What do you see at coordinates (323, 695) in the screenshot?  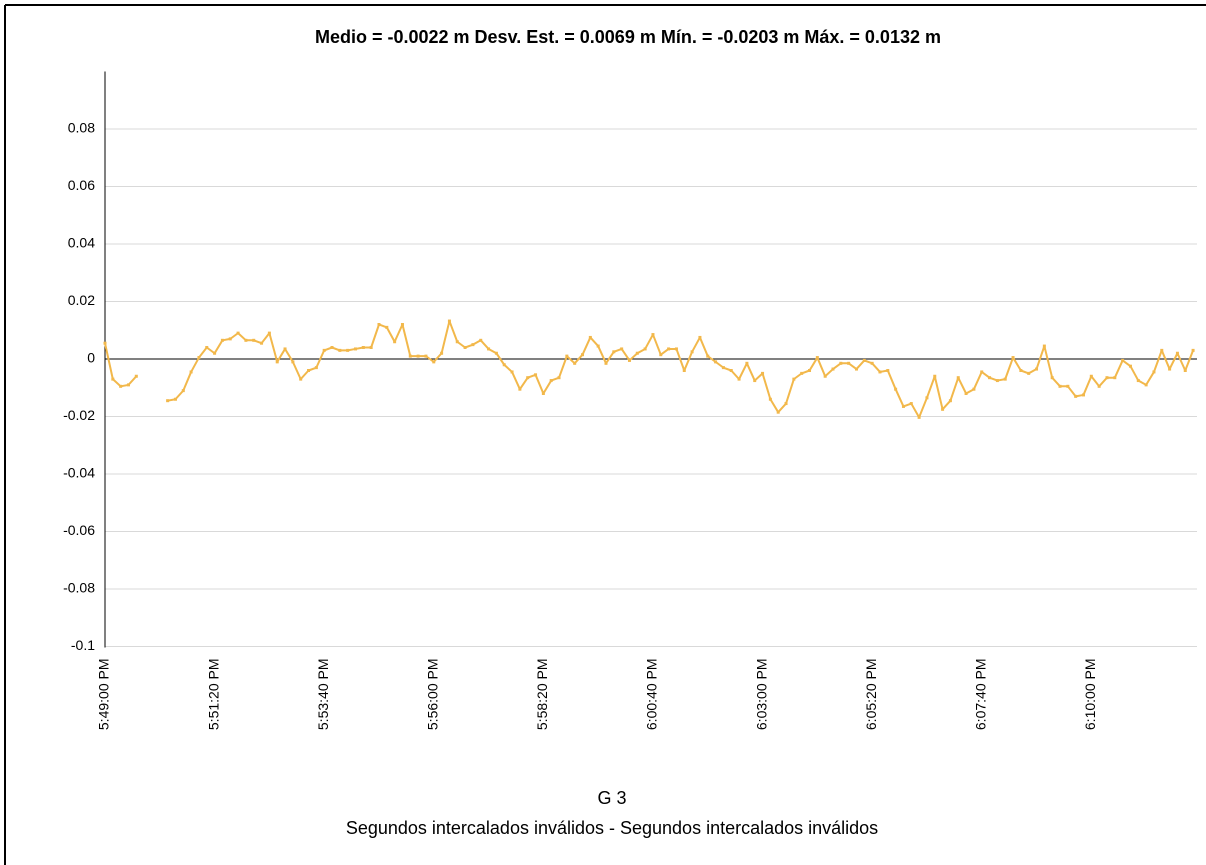 I see `x-tick-label: 5:53:40 PM` at bounding box center [323, 695].